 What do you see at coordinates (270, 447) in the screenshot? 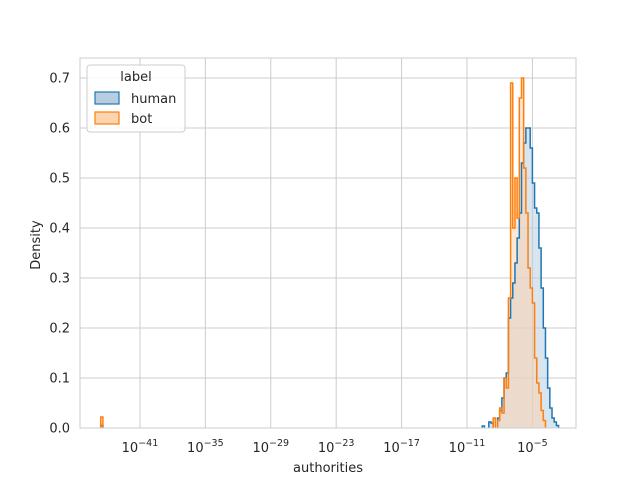
I see `x-tick-label: 10−29` at bounding box center [270, 447].